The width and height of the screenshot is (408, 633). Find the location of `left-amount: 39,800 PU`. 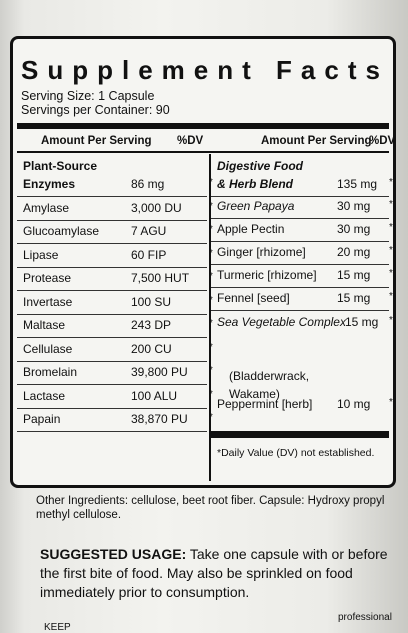

left-amount: 39,800 PU is located at coordinates (159, 372).